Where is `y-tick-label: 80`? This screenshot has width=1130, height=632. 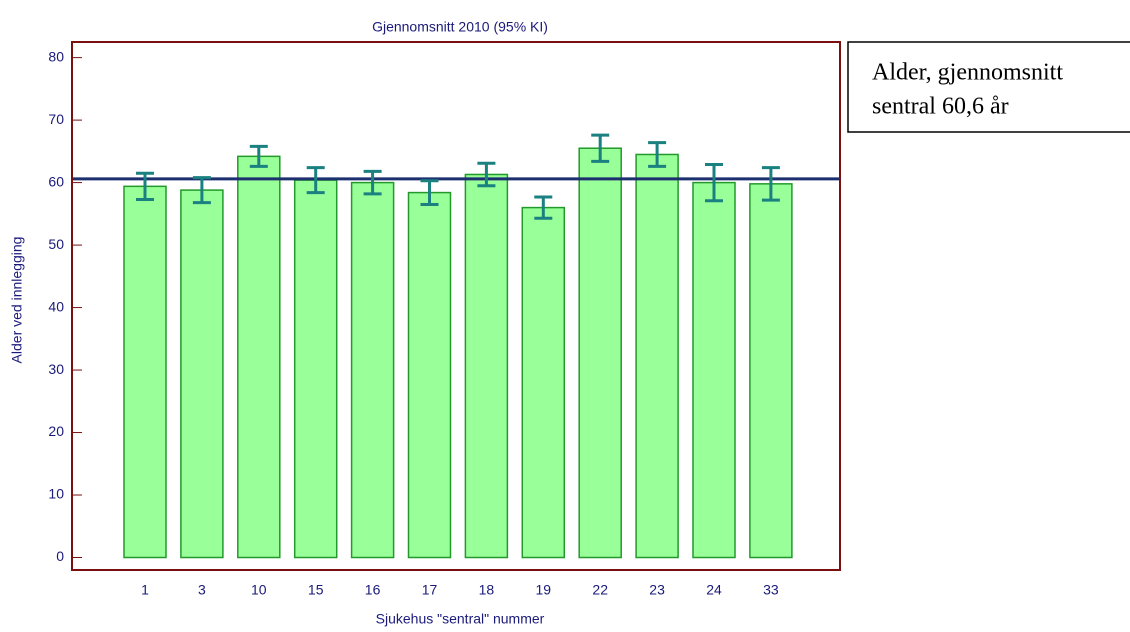
y-tick-label: 80 is located at coordinates (56, 56).